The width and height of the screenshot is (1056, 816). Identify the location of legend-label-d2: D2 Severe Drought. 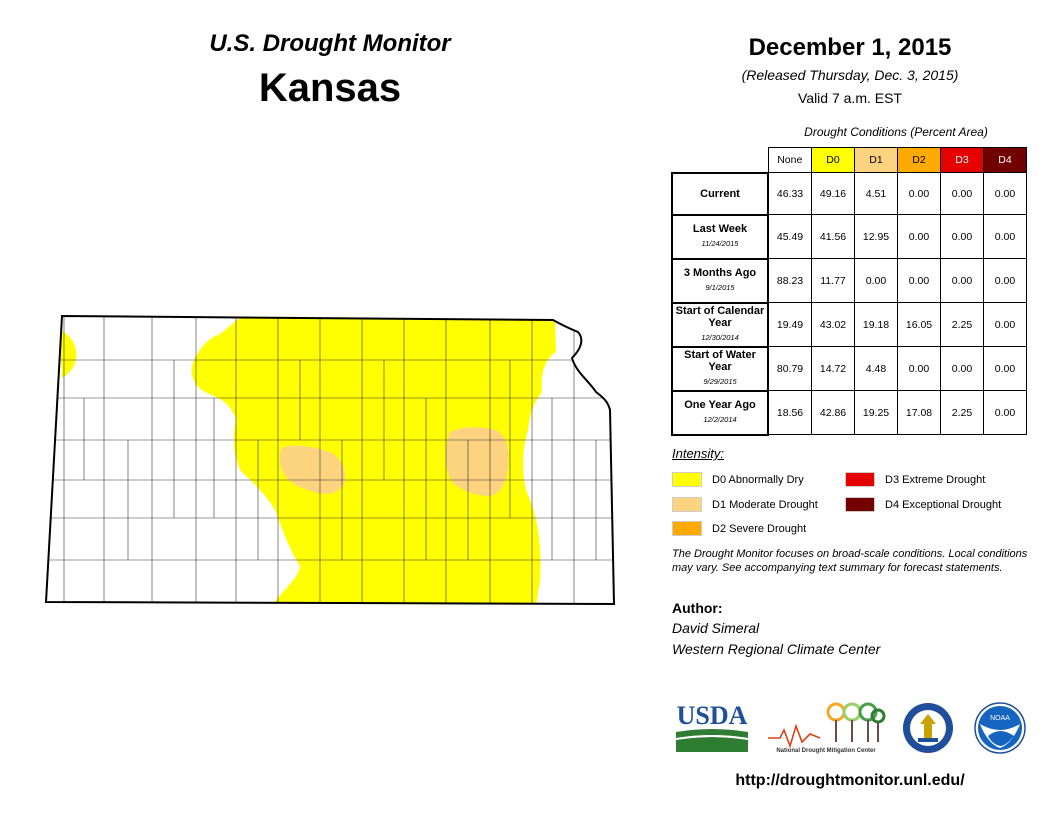
(759, 528).